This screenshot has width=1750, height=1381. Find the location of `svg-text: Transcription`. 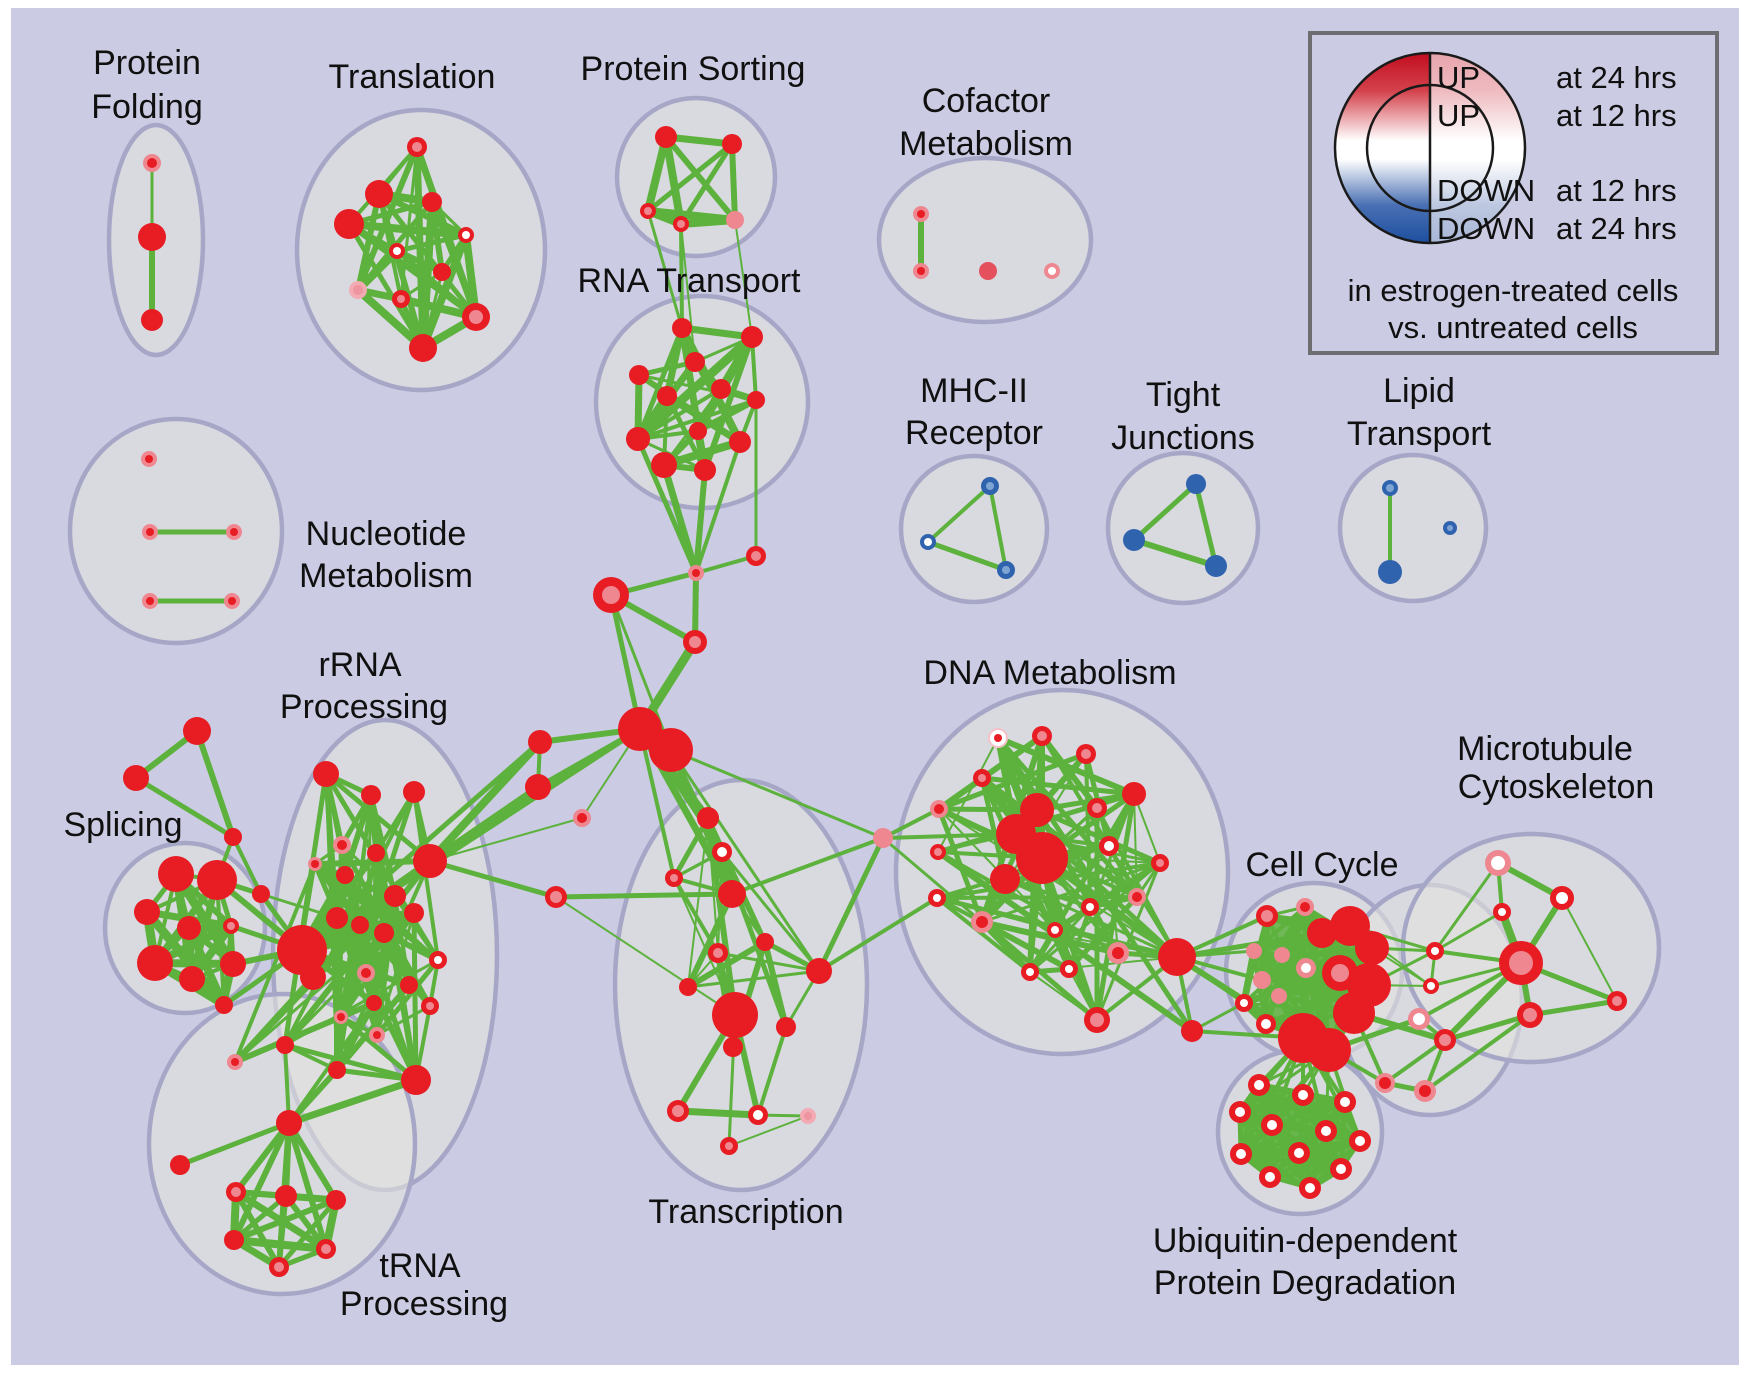

svg-text: Transcription is located at coordinates (745, 1212).